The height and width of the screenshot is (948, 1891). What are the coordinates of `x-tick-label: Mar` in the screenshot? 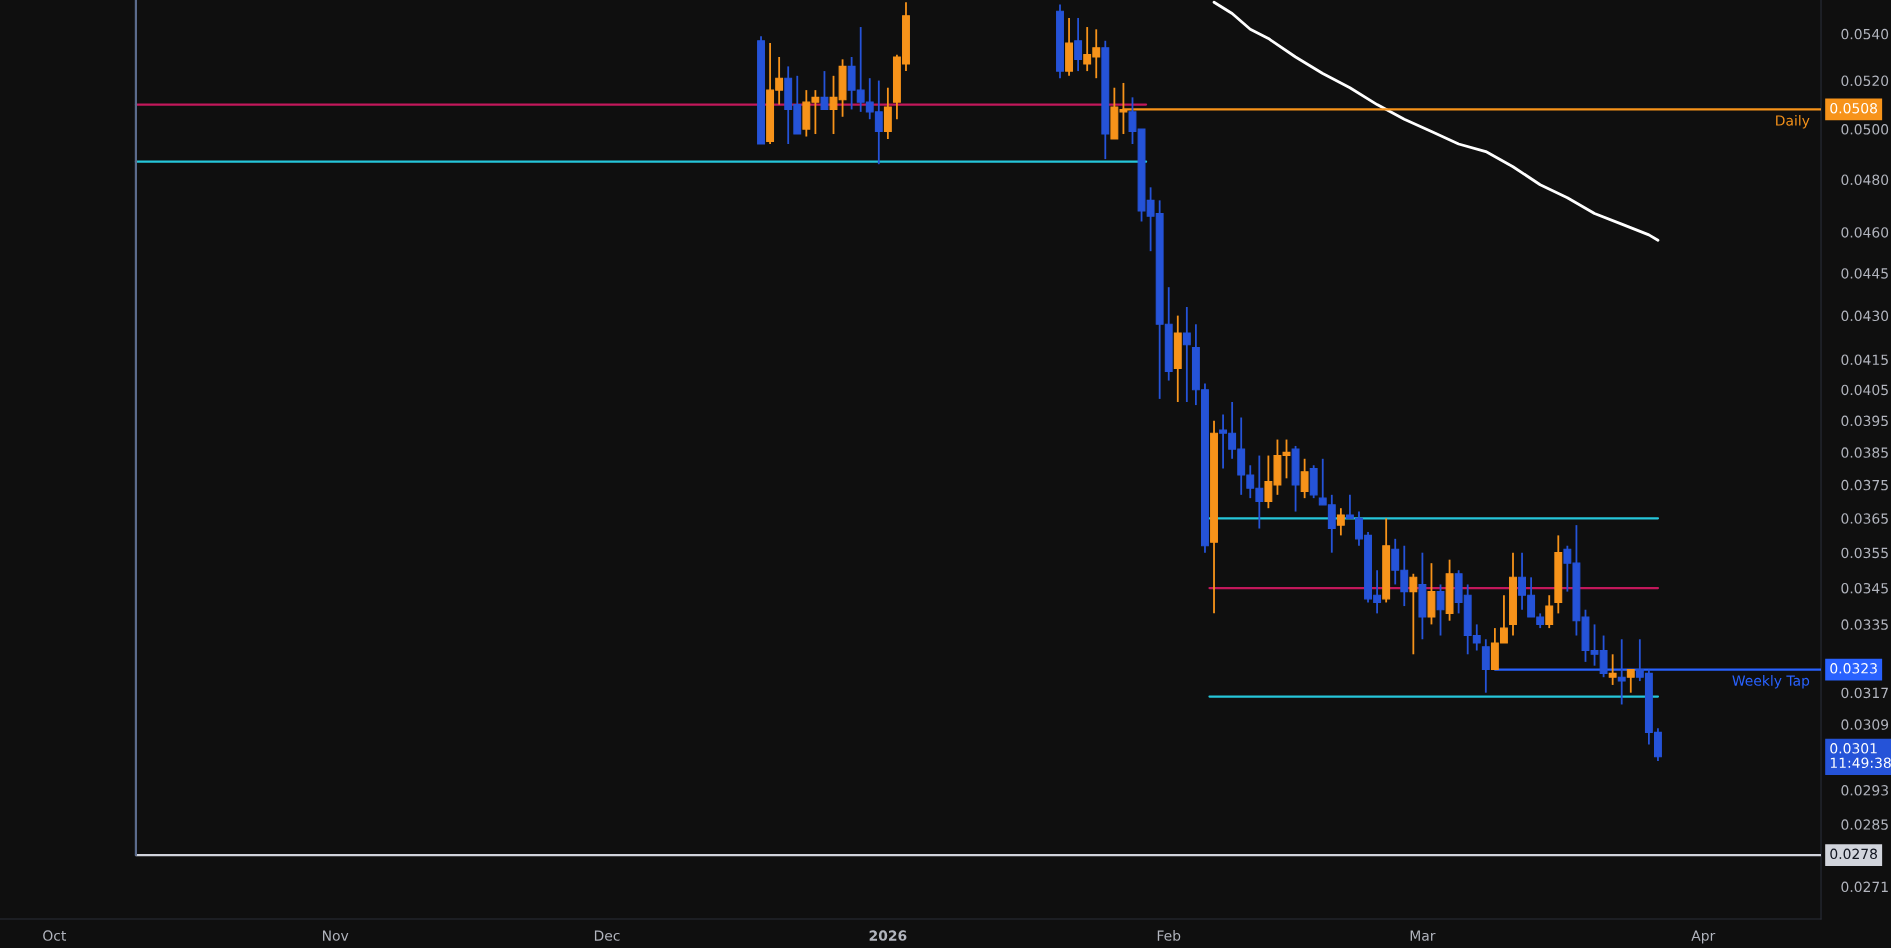 It's located at (1423, 935).